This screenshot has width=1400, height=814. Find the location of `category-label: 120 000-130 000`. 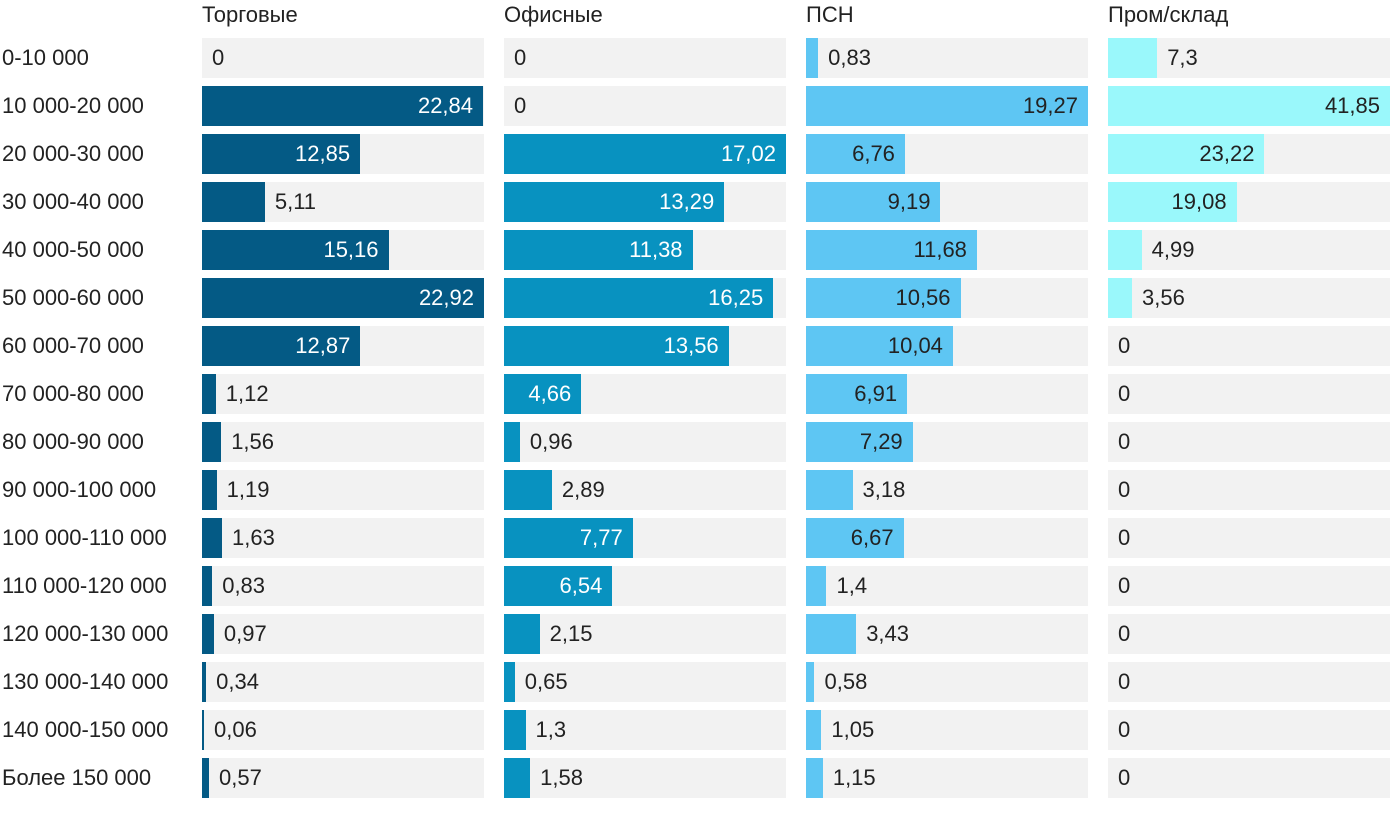

category-label: 120 000-130 000 is located at coordinates (85, 633).